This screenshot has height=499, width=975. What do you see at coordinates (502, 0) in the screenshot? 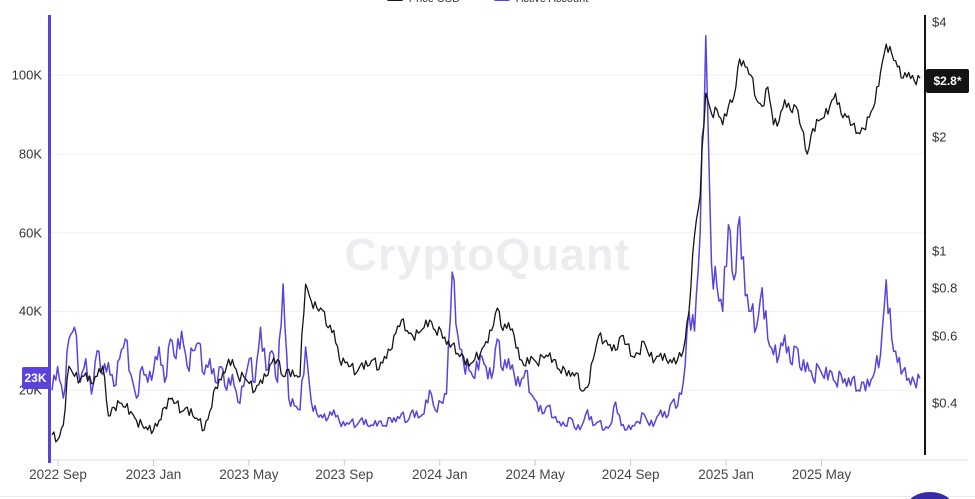
I see `active-account-series-marker` at bounding box center [502, 0].